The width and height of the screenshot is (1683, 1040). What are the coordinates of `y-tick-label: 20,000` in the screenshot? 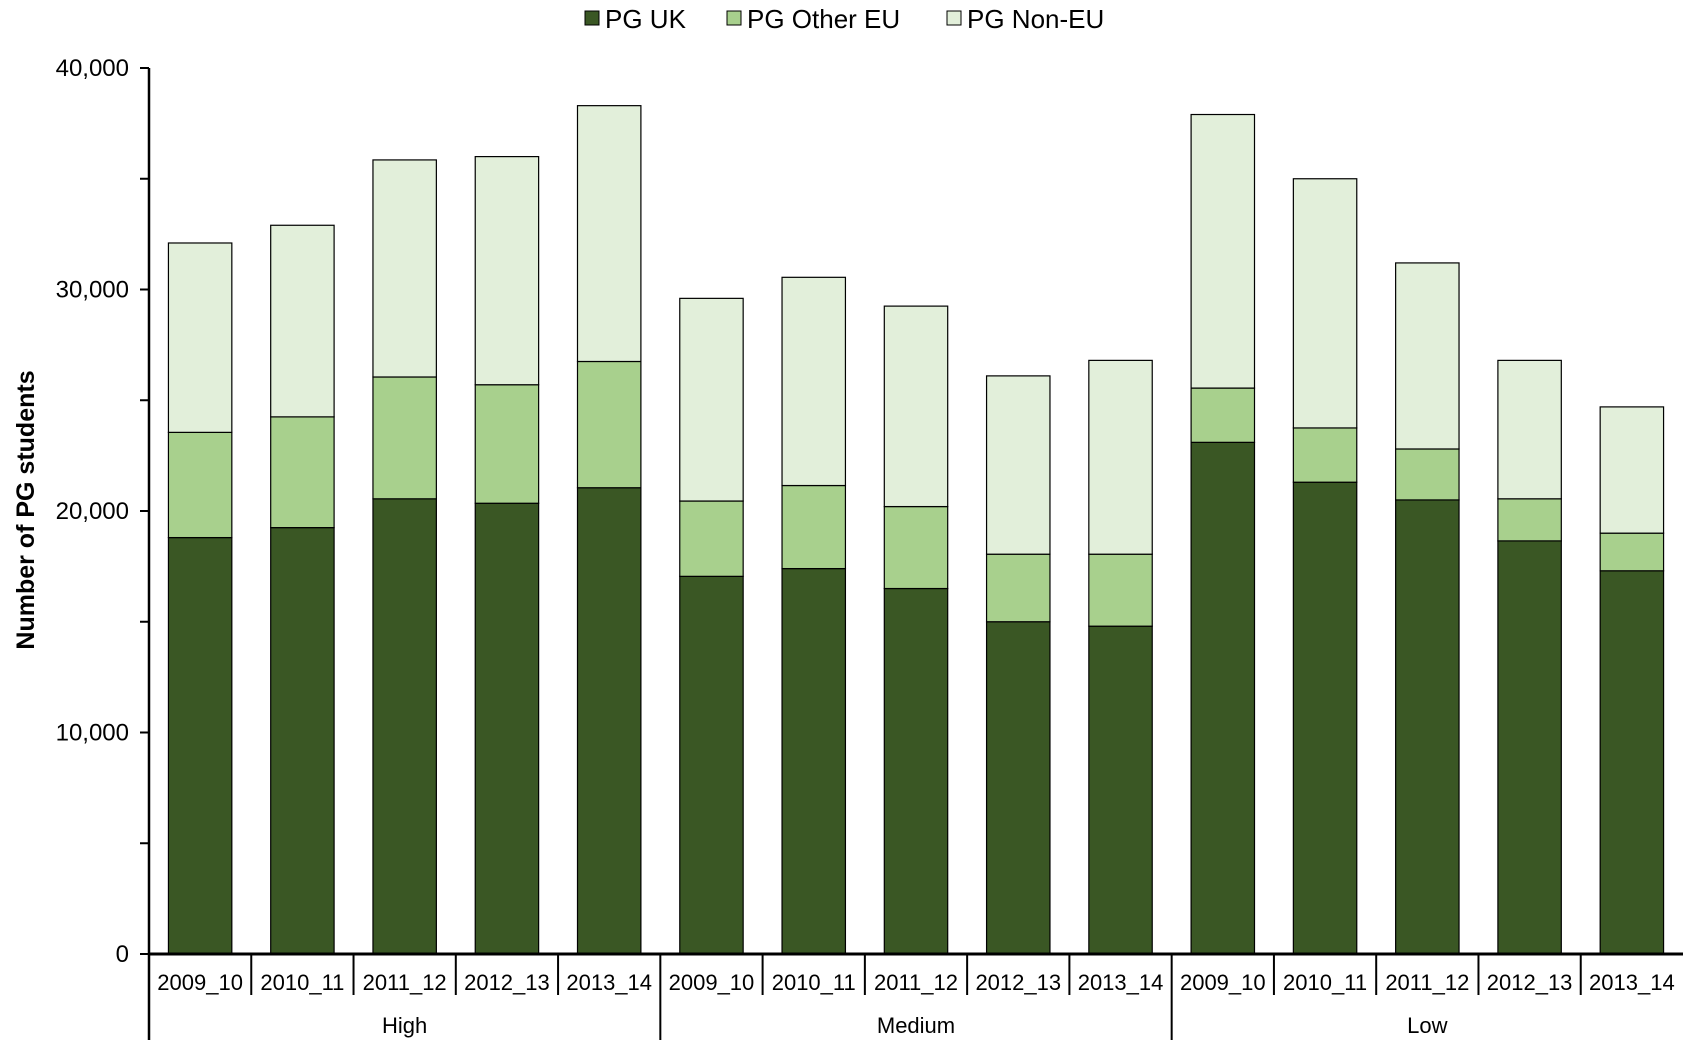 It's located at (92, 511).